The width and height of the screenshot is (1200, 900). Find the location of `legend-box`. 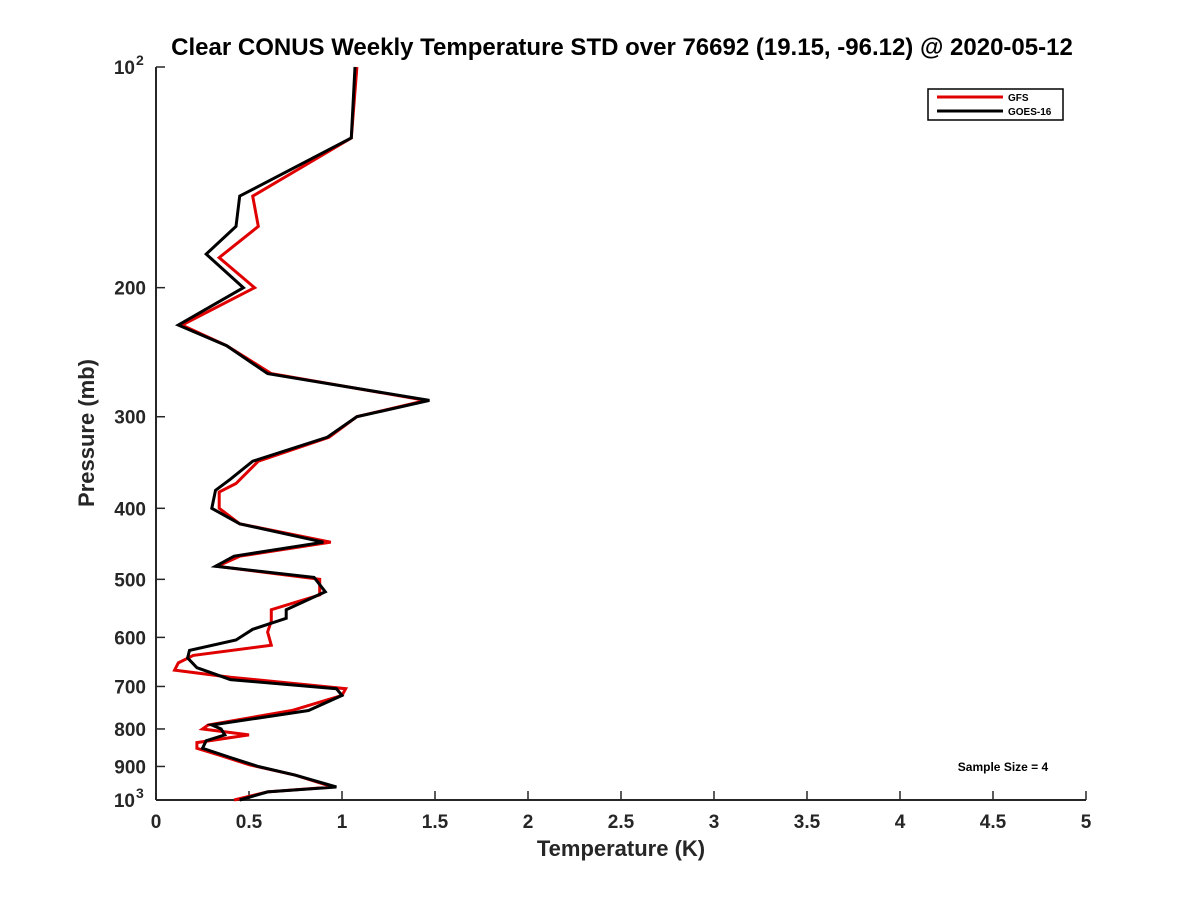

legend-box is located at coordinates (995, 104).